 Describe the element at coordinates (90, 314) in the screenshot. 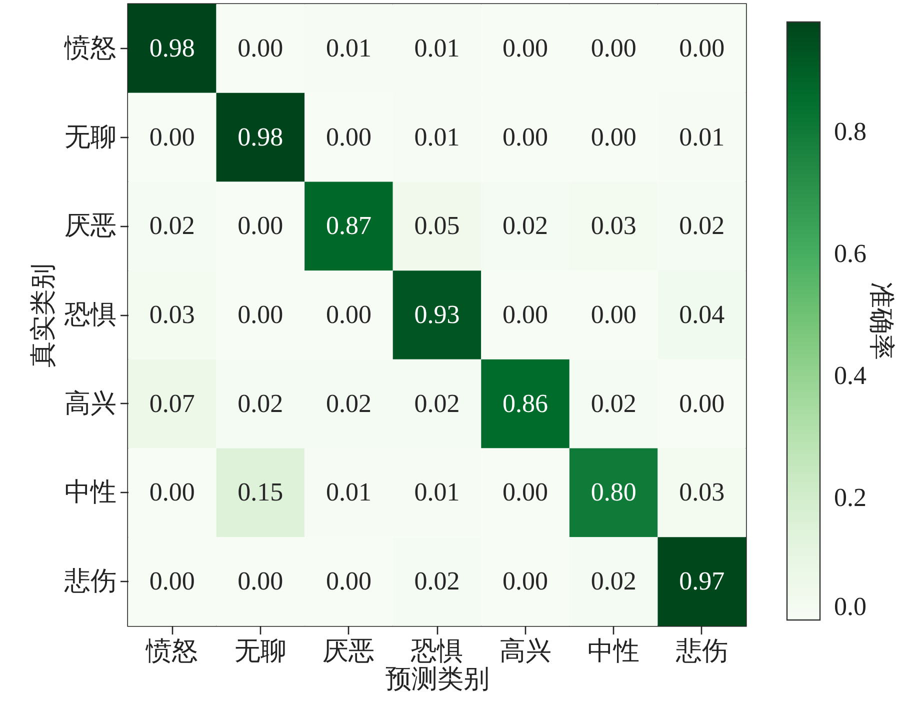

I see `y-tick-label: 恐惧` at that location.